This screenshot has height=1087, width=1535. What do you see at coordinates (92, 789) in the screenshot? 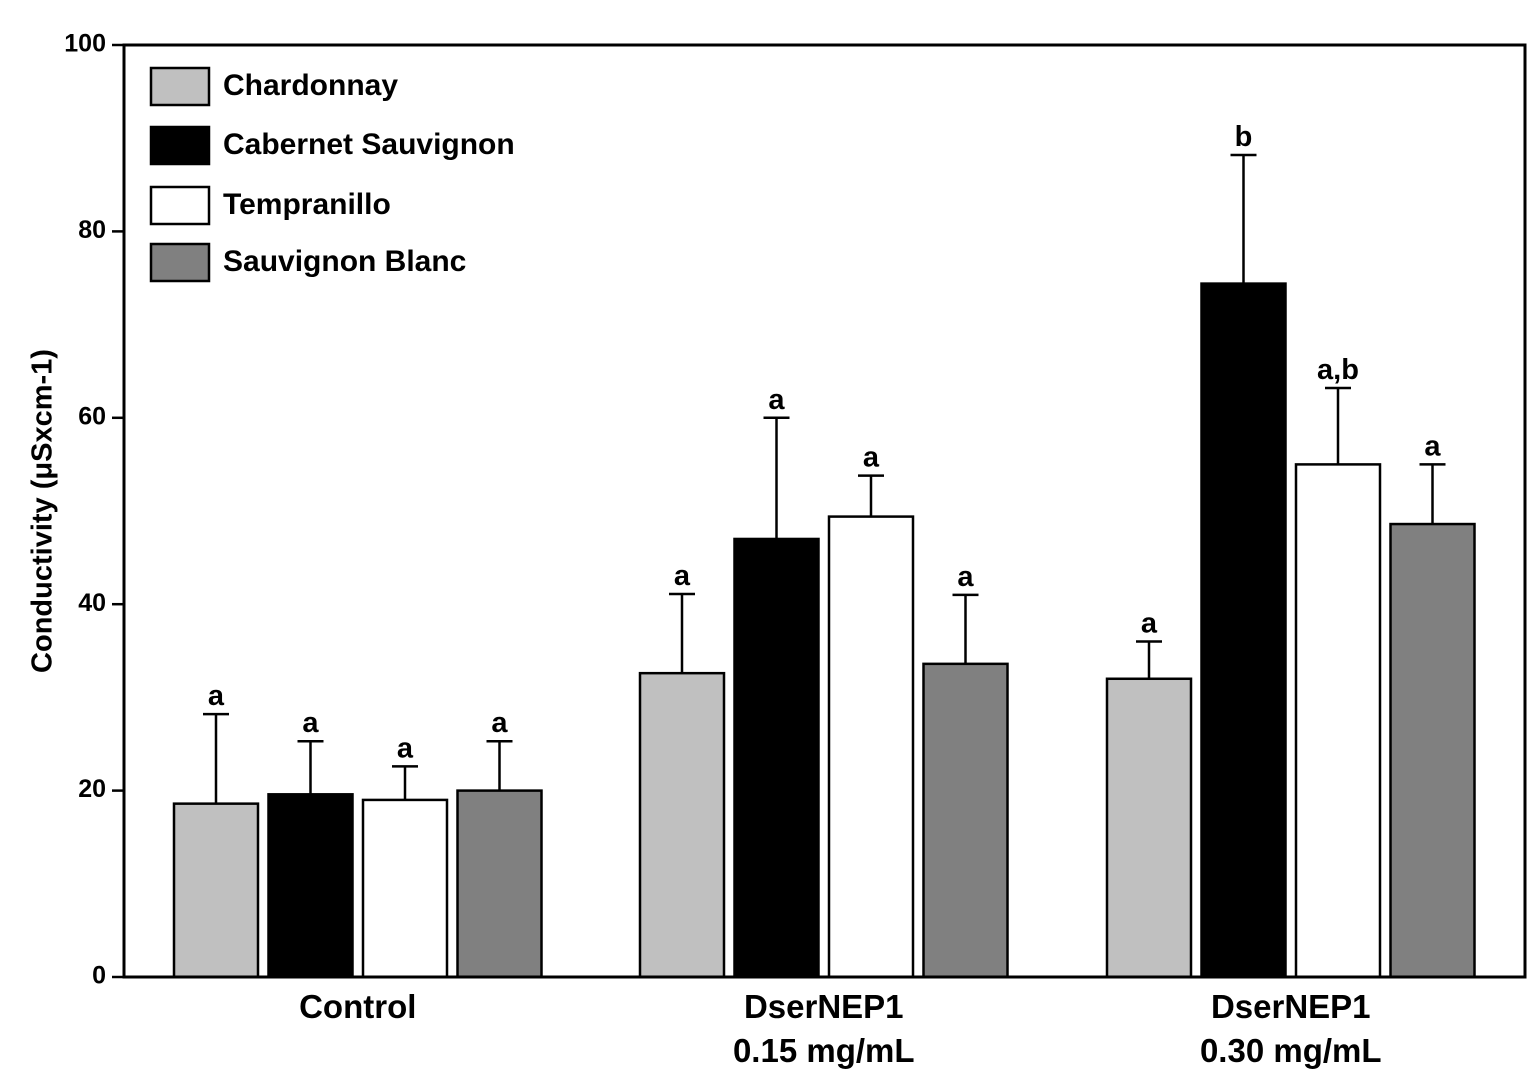
I see `y-tick-label: 20` at bounding box center [92, 789].